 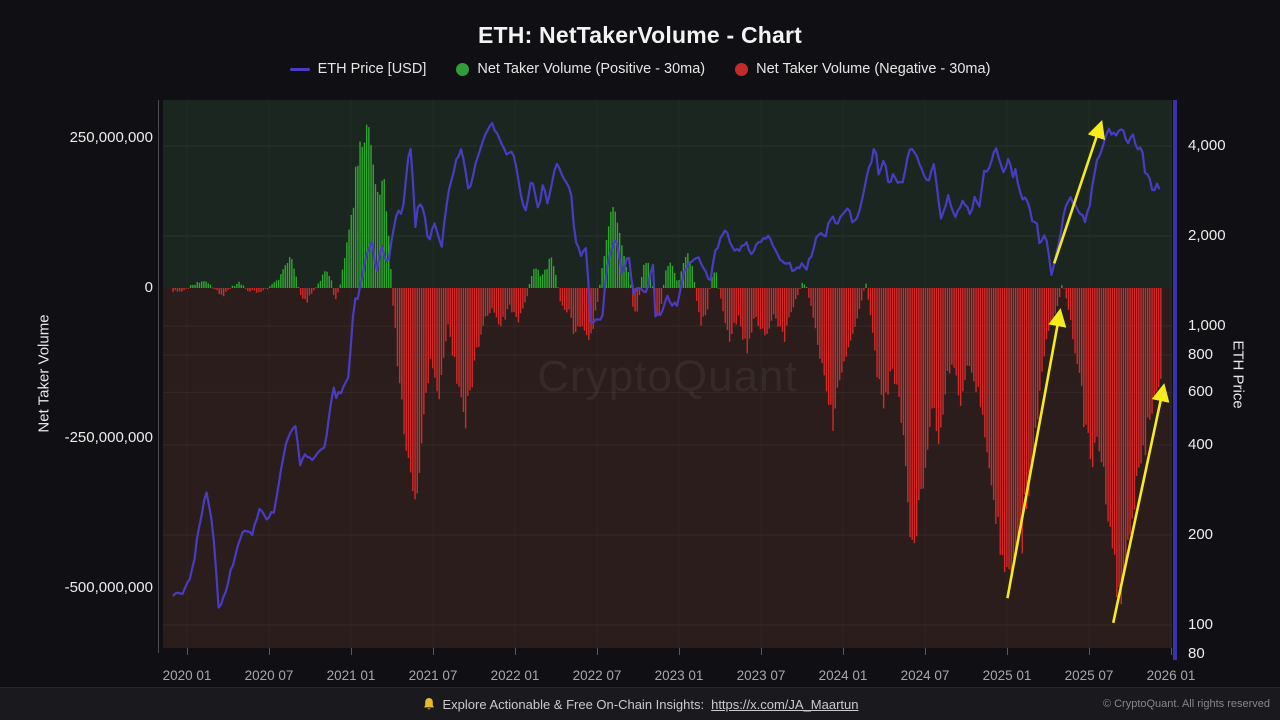 What do you see at coordinates (269, 651) in the screenshot?
I see `x-axis-tick-mark` at bounding box center [269, 651].